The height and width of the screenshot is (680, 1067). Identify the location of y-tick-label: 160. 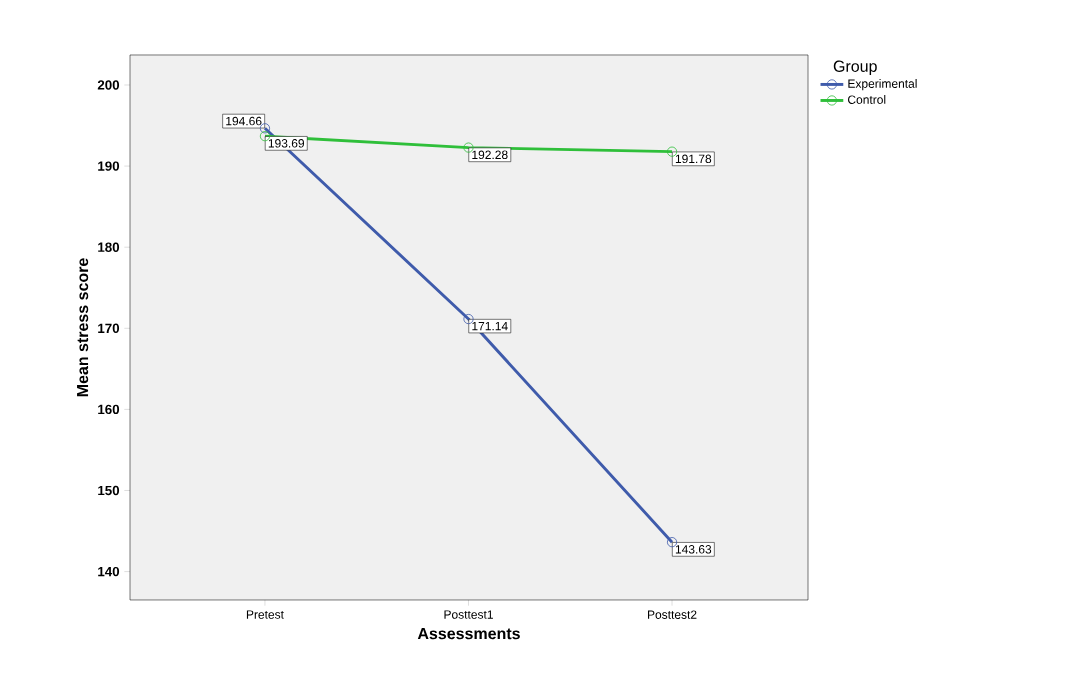
(109, 409).